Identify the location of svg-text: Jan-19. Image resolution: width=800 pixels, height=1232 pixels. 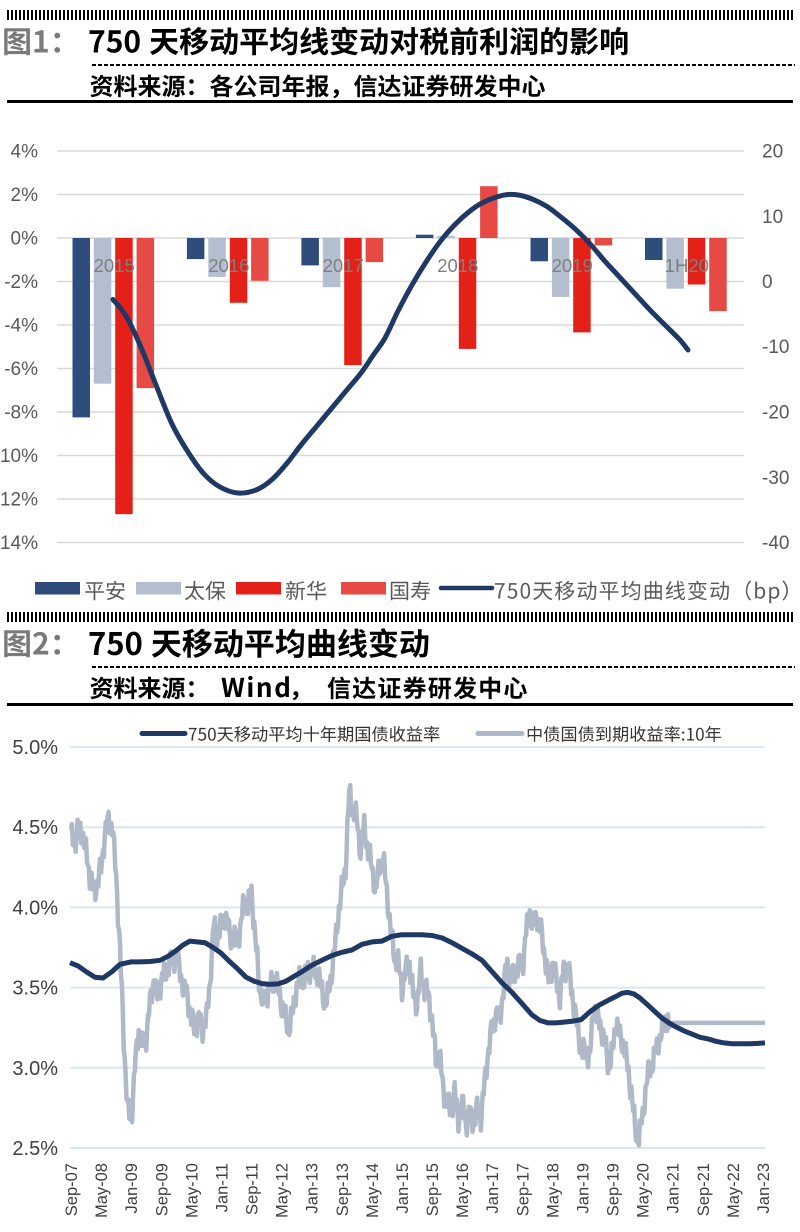
(584, 1188).